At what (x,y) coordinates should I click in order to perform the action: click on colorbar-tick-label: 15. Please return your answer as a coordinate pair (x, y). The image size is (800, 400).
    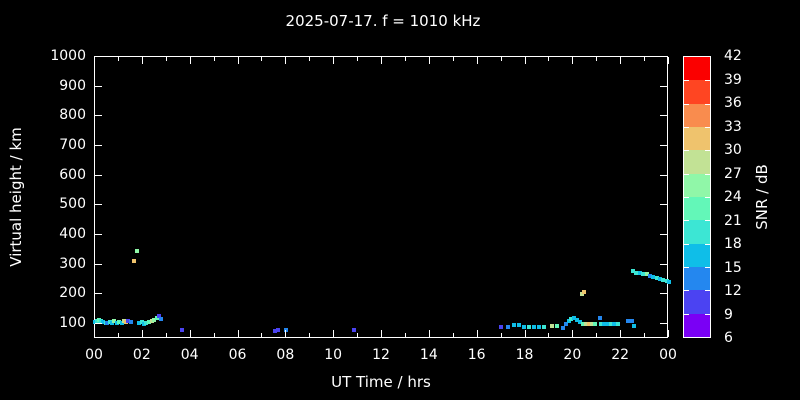
    Looking at the image, I should click on (733, 267).